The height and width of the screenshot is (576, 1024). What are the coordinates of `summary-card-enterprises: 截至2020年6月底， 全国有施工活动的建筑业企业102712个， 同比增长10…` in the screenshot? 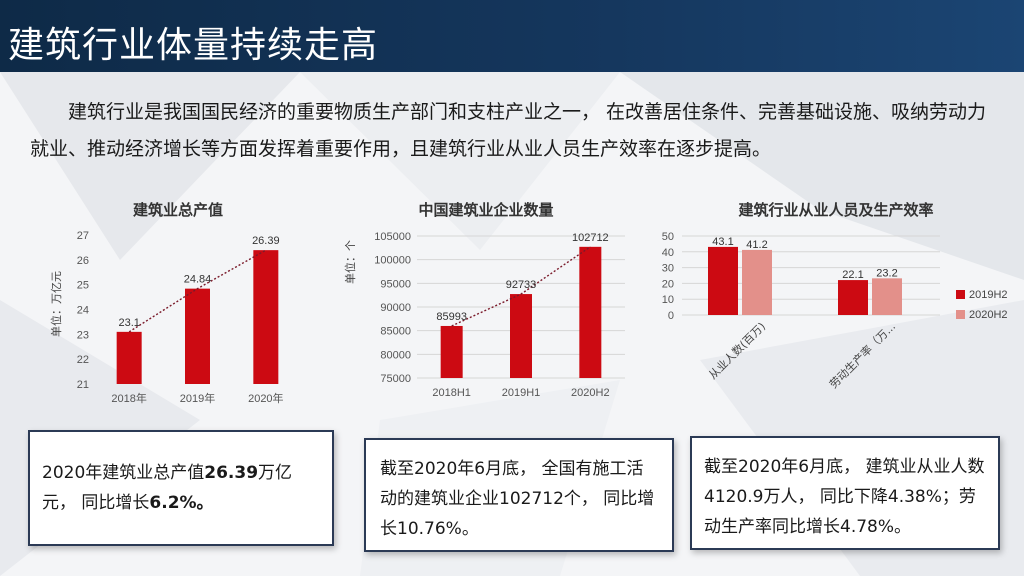 It's located at (519, 495).